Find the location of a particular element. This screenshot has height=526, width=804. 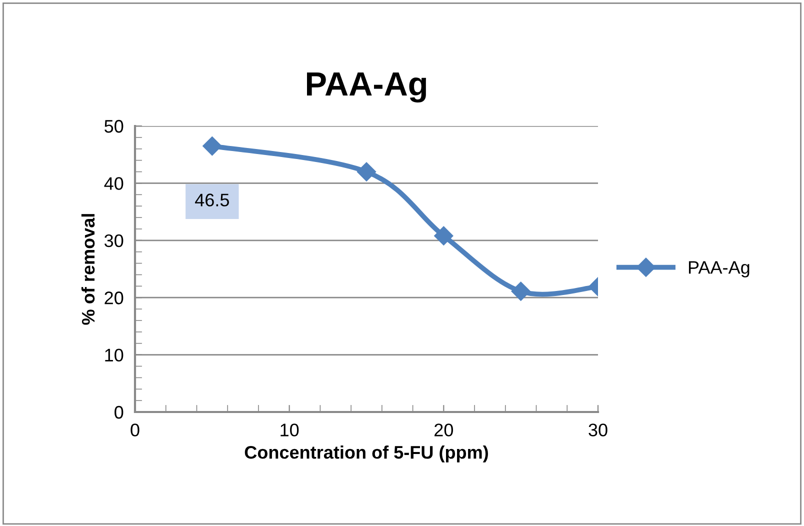

y-tick-label: 0 is located at coordinates (119, 412).